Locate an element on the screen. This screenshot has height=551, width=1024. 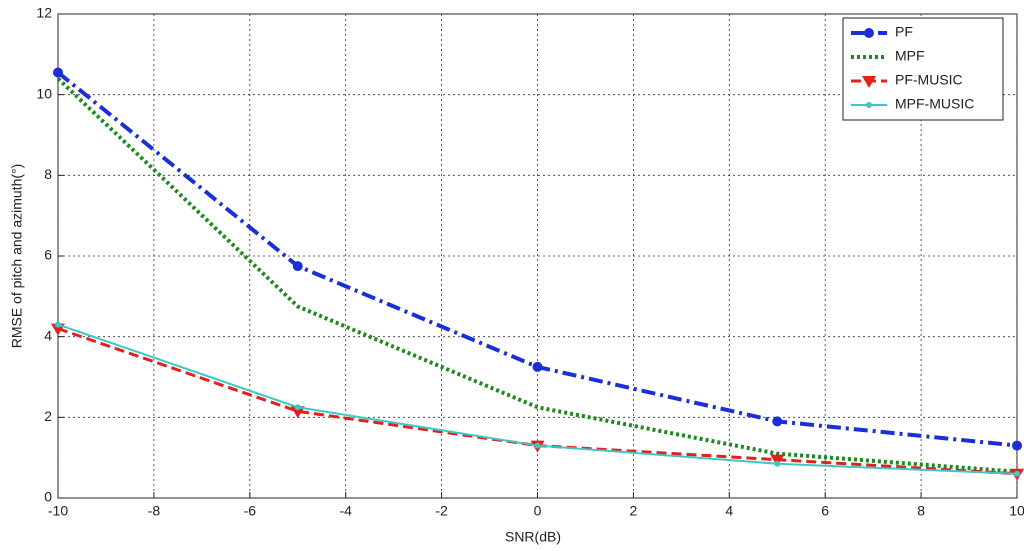
x-tick-label: -6 is located at coordinates (250, 511).